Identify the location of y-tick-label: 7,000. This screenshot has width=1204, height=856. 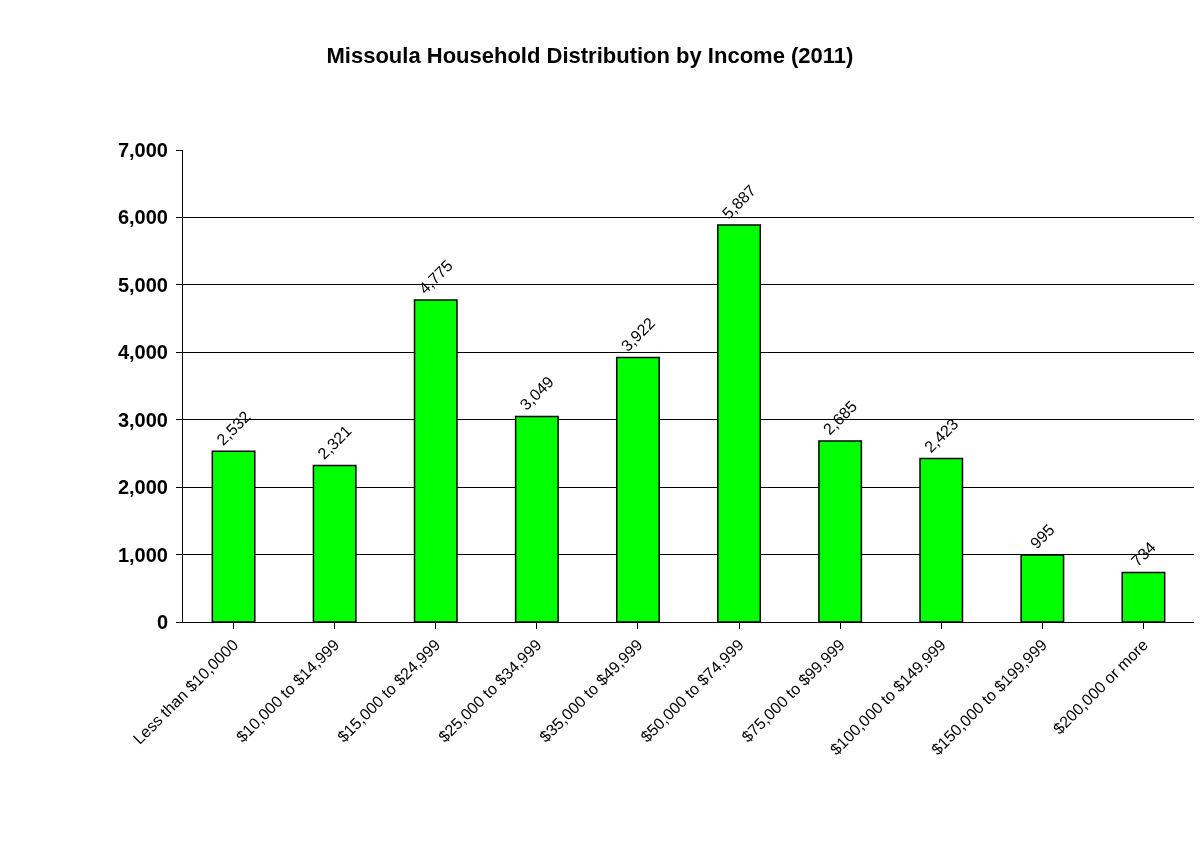
(142, 150).